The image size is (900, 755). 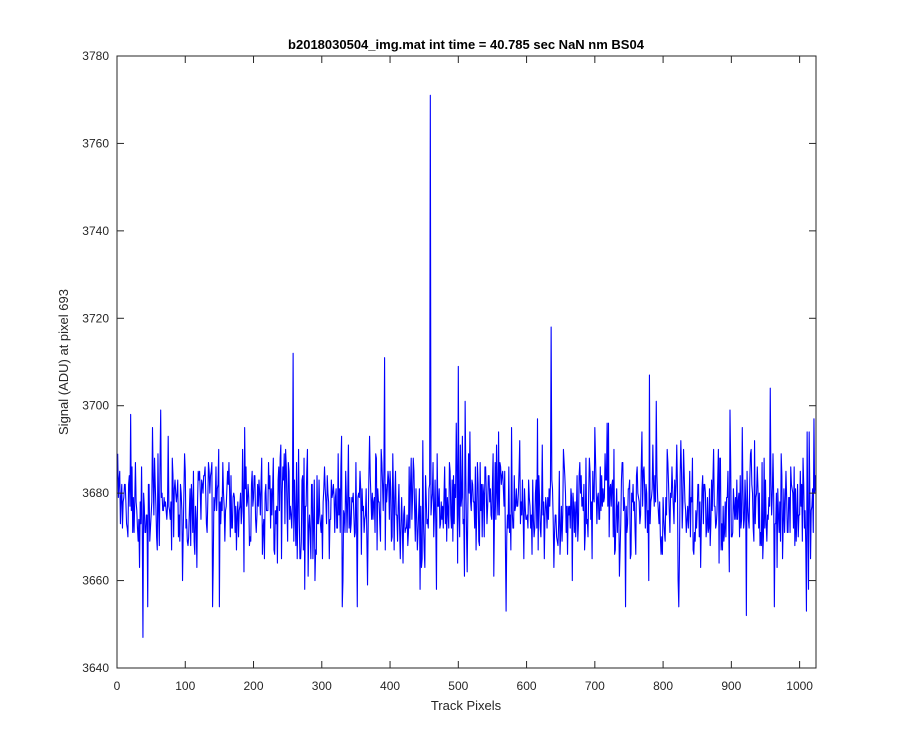 I want to click on y-tick-label: 3660, so click(x=95, y=581).